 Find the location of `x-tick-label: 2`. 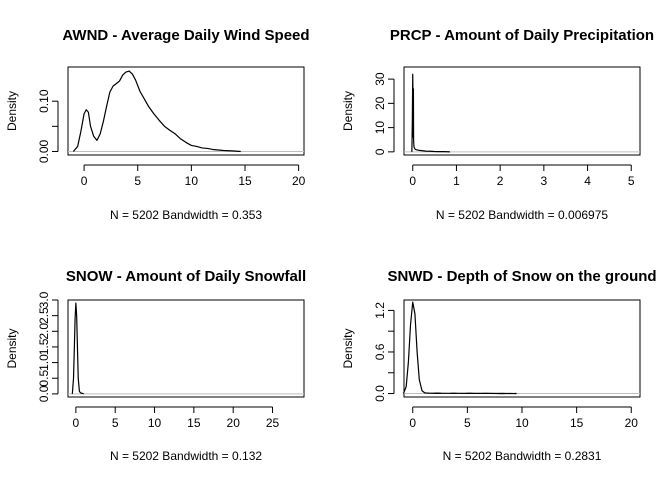

x-tick-label: 2 is located at coordinates (500, 181).